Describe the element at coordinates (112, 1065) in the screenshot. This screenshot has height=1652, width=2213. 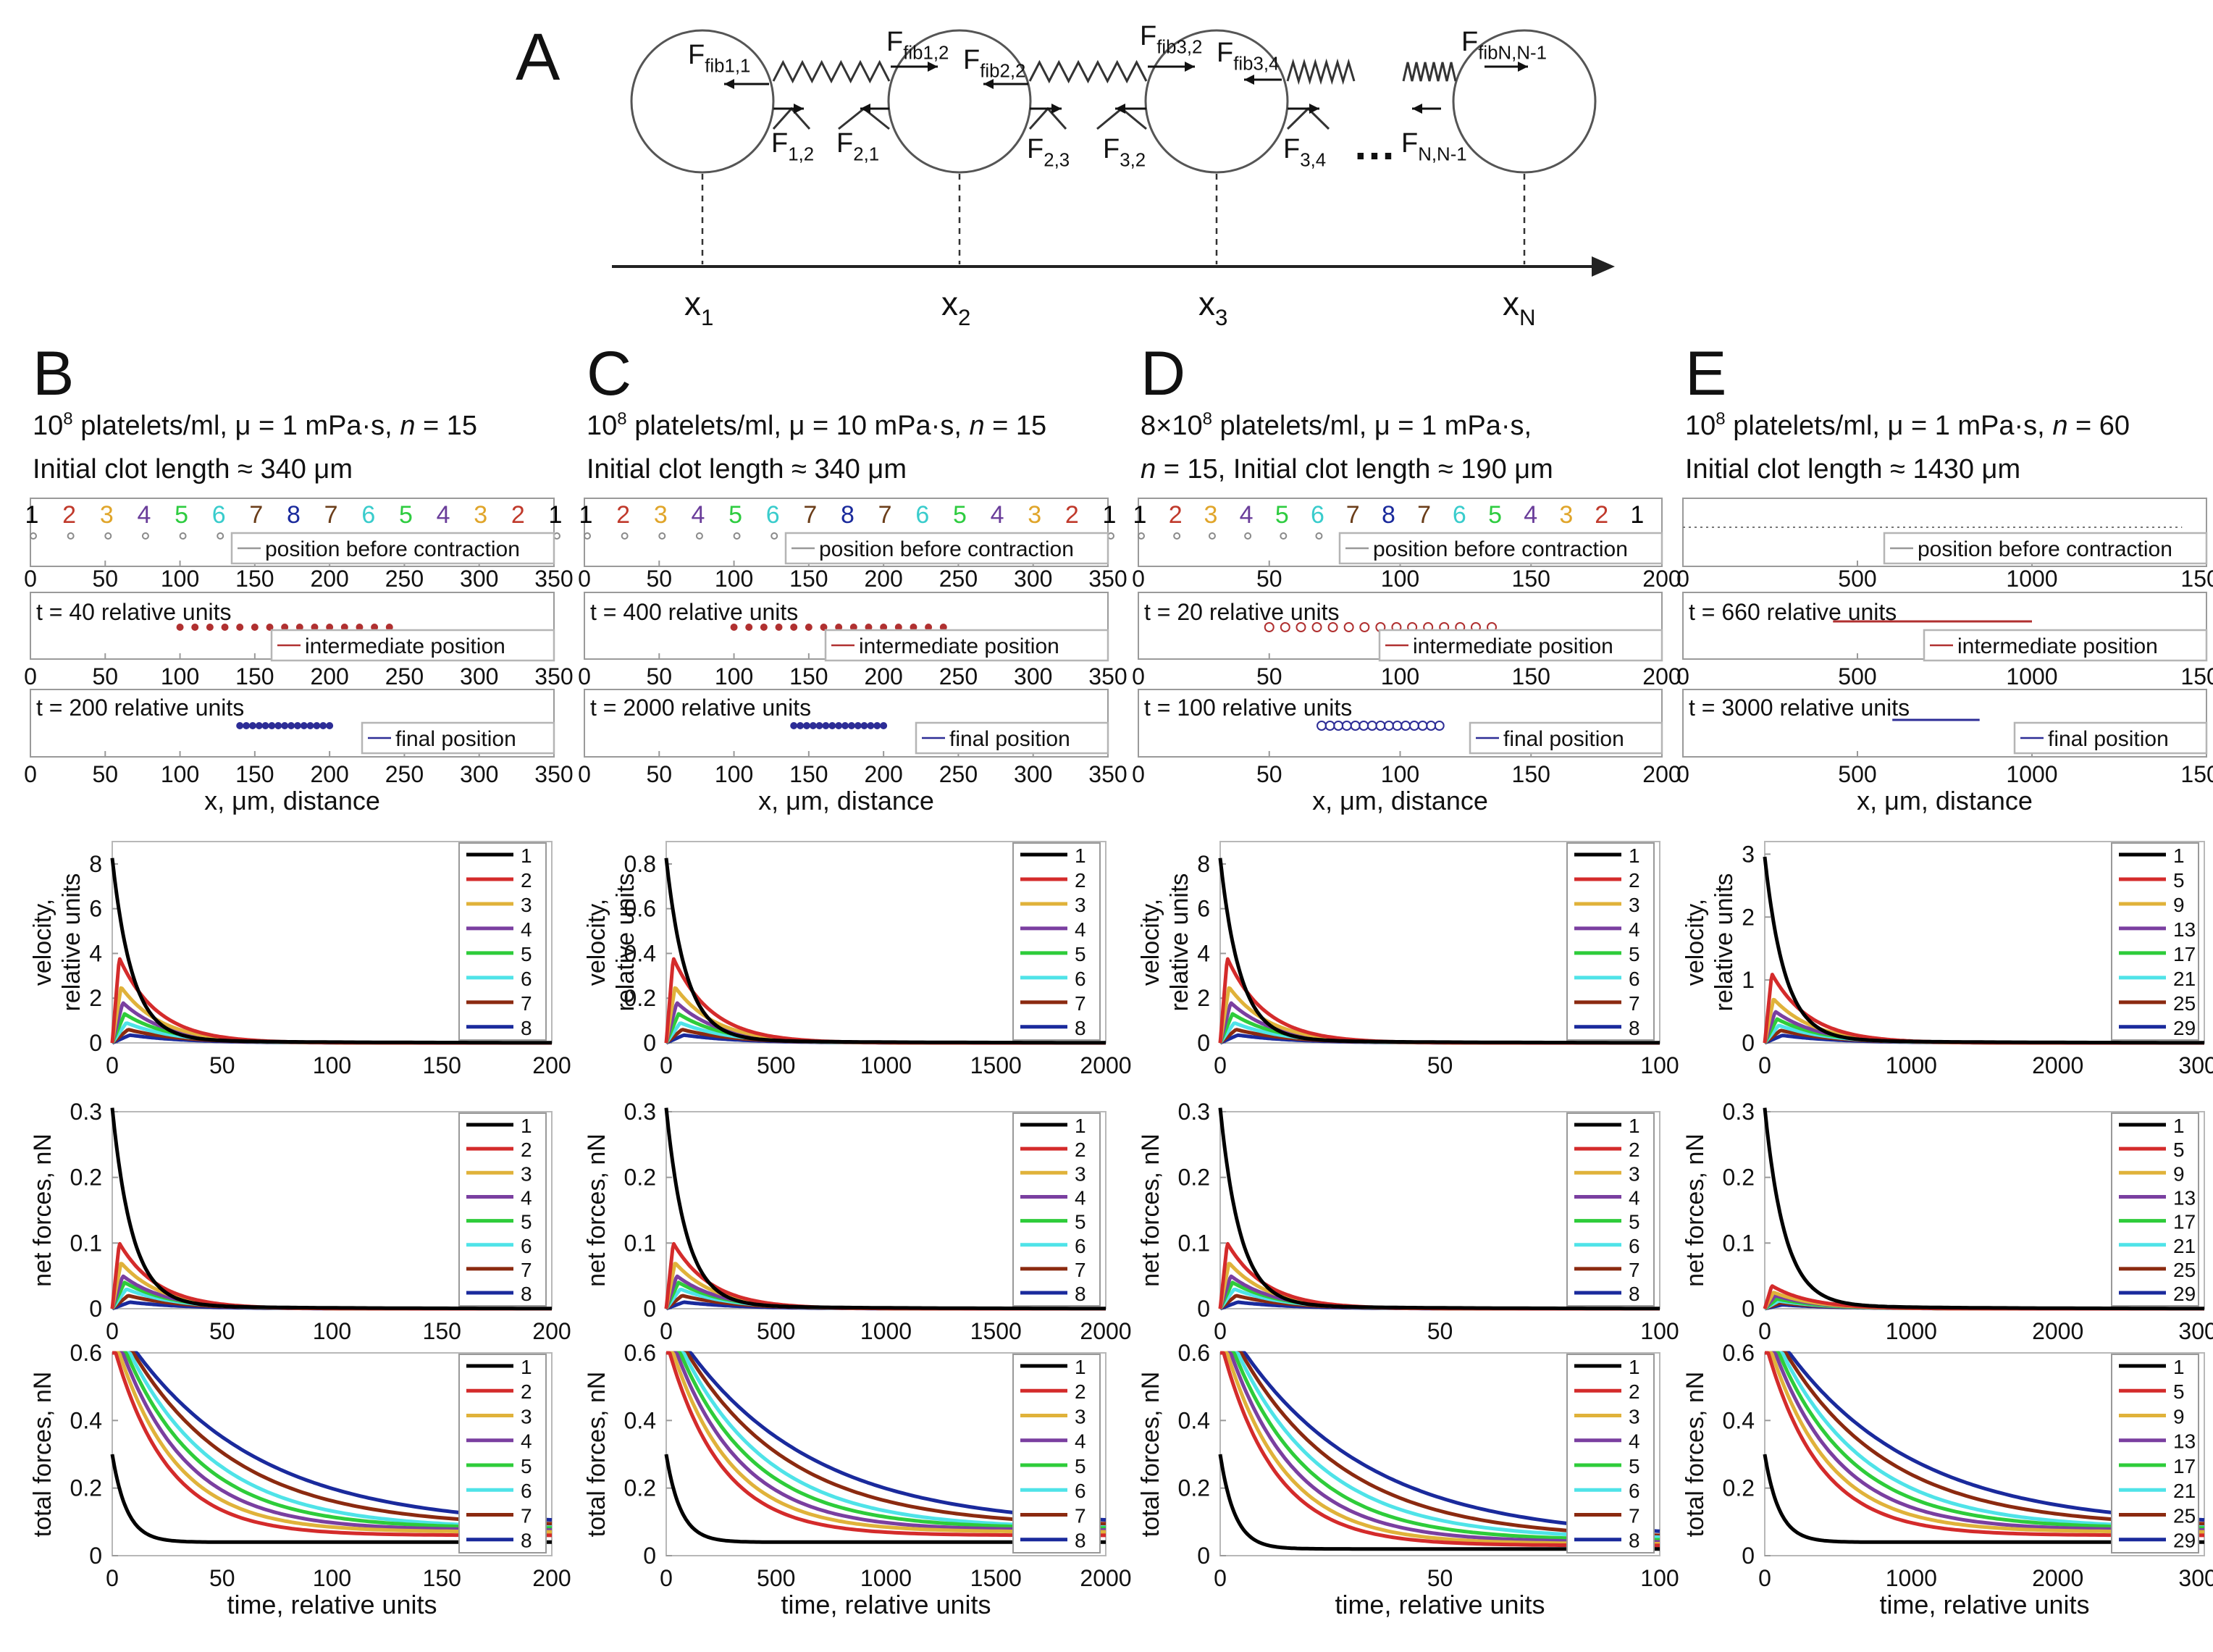
I see `velocity-xtick-label: 0` at that location.